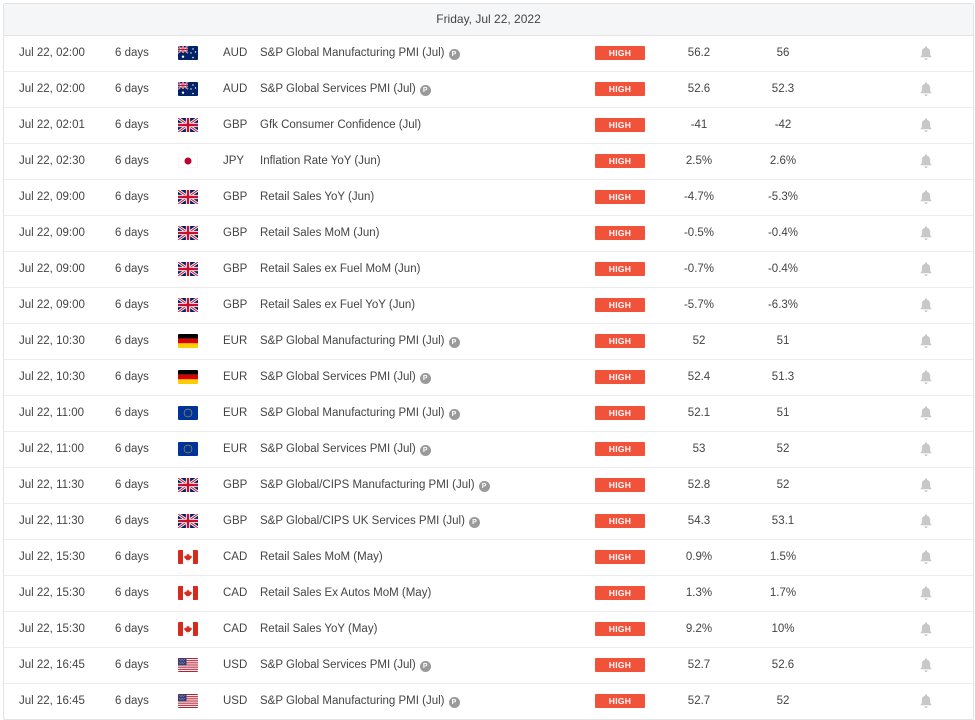  Describe the element at coordinates (320, 161) in the screenshot. I see `event-name: Inflation Rate YoY (Jun)` at that location.